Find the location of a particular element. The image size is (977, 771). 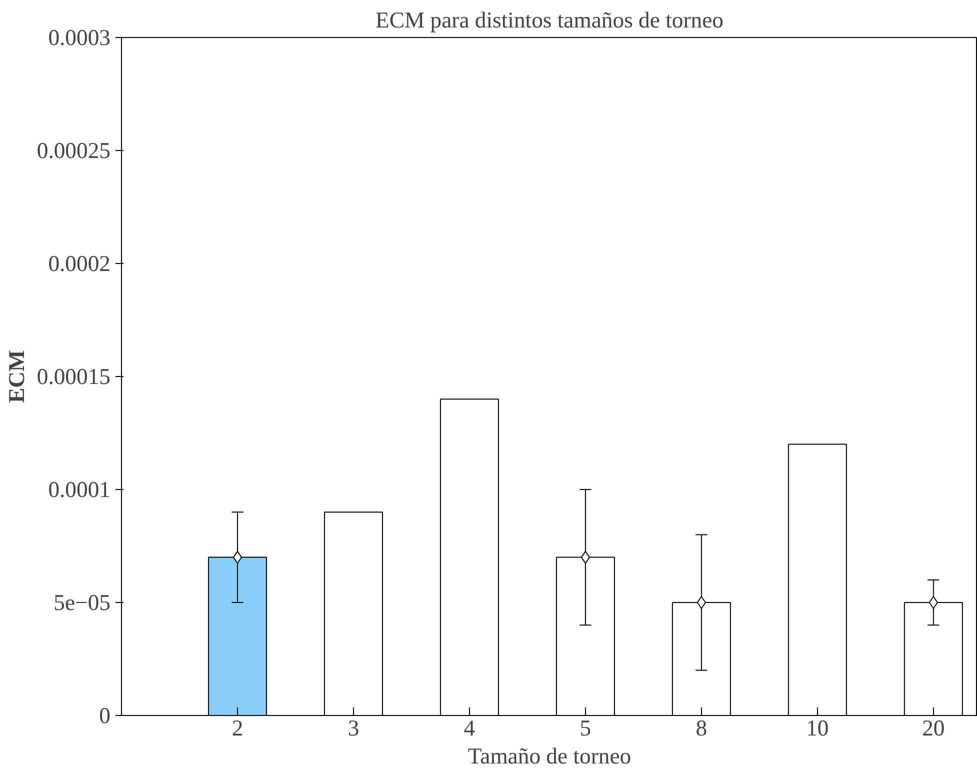

x-tick-label: 10 is located at coordinates (817, 728).